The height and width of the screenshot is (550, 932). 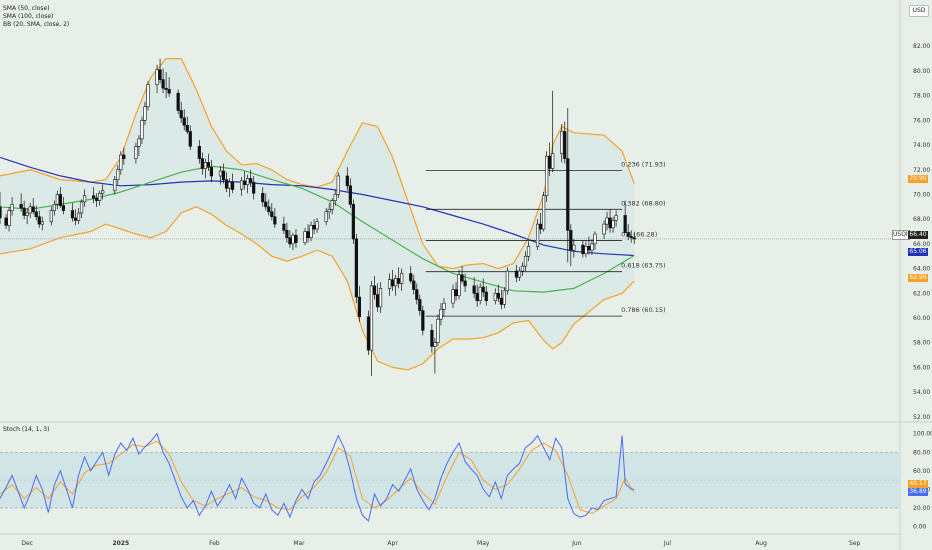 What do you see at coordinates (761, 543) in the screenshot?
I see `time-axis-tick: Aug` at bounding box center [761, 543].